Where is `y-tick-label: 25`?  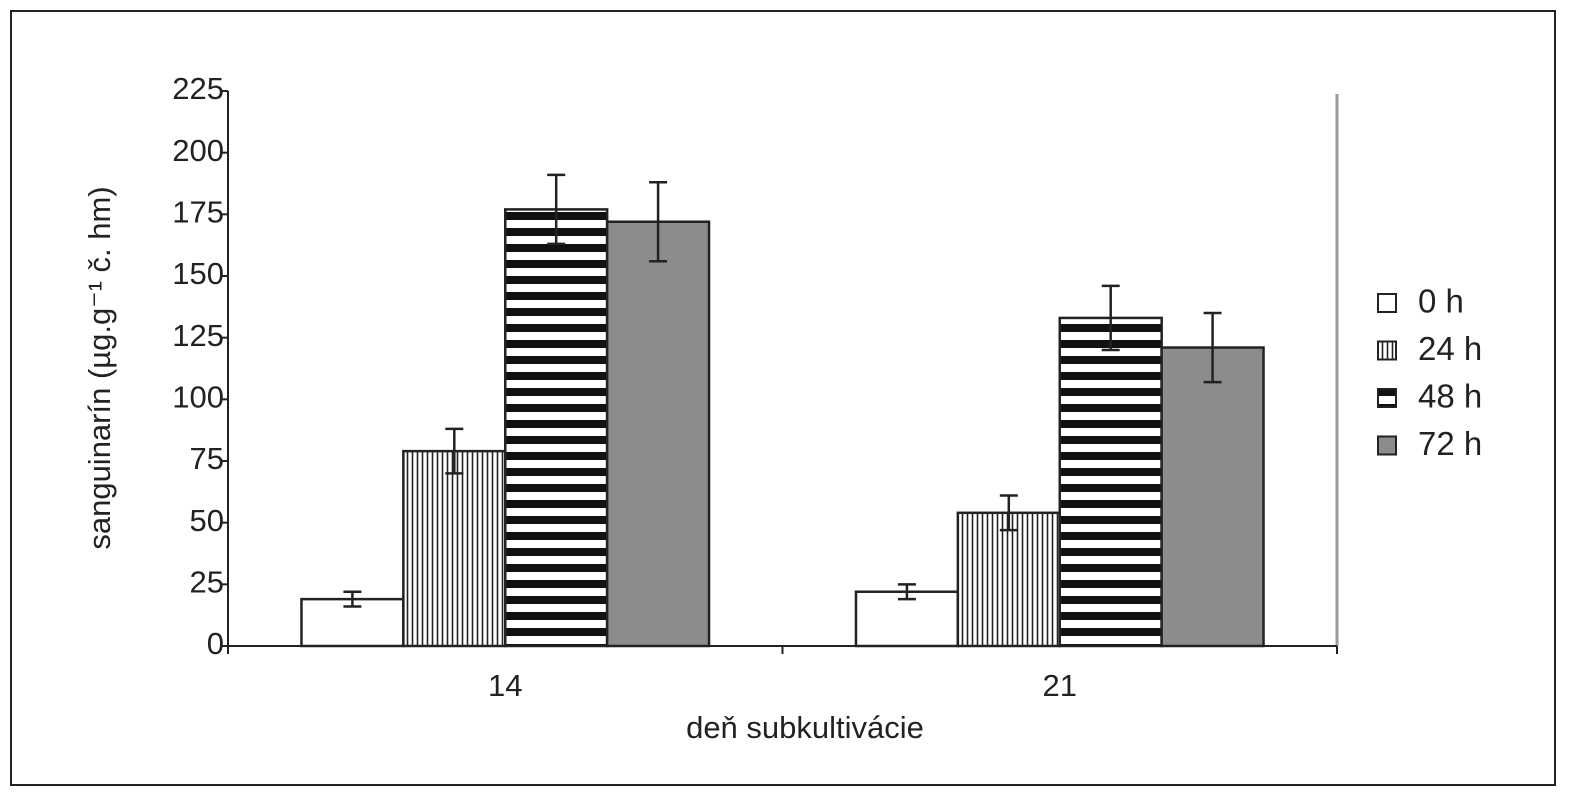 y-tick-label: 25 is located at coordinates (207, 582).